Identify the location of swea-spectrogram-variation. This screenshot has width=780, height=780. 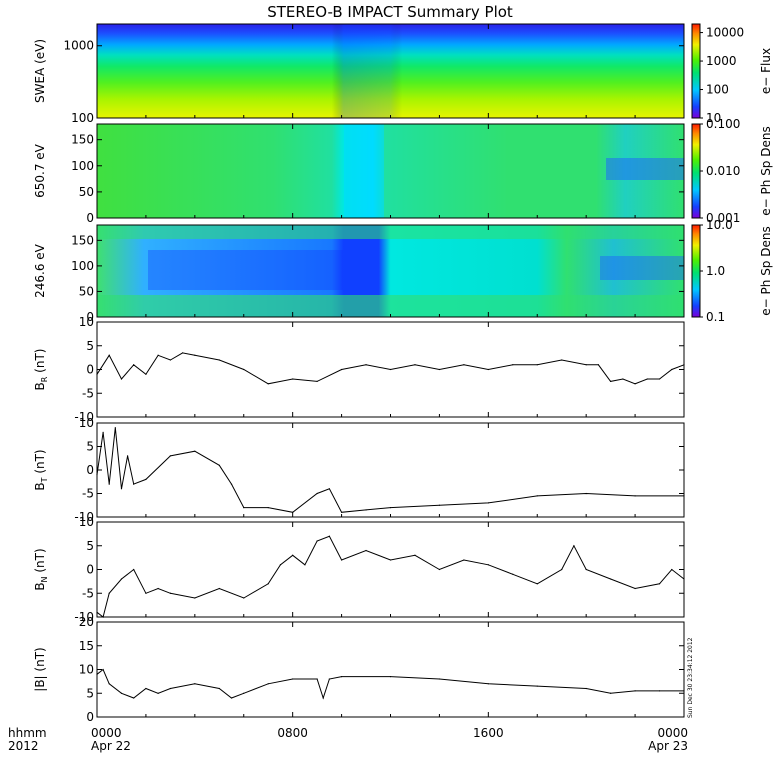
(390, 71).